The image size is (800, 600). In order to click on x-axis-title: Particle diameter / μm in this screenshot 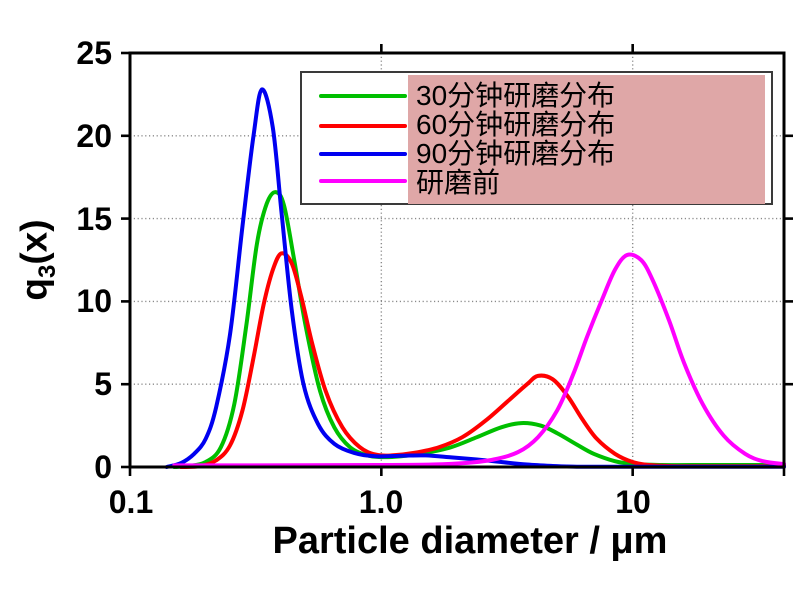, I will do `click(470, 541)`.